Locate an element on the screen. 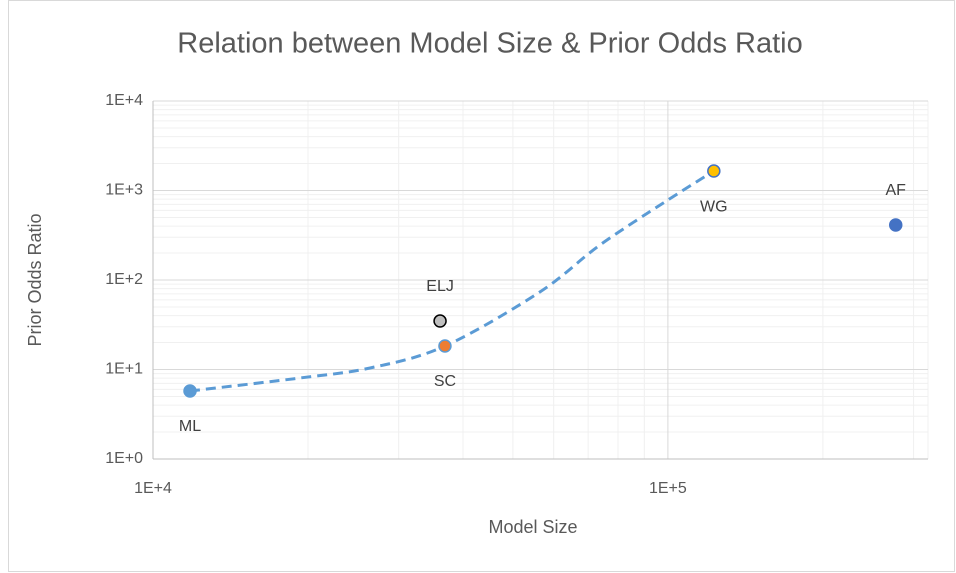 Image resolution: width=956 pixels, height=573 pixels. point-label: SC is located at coordinates (445, 381).